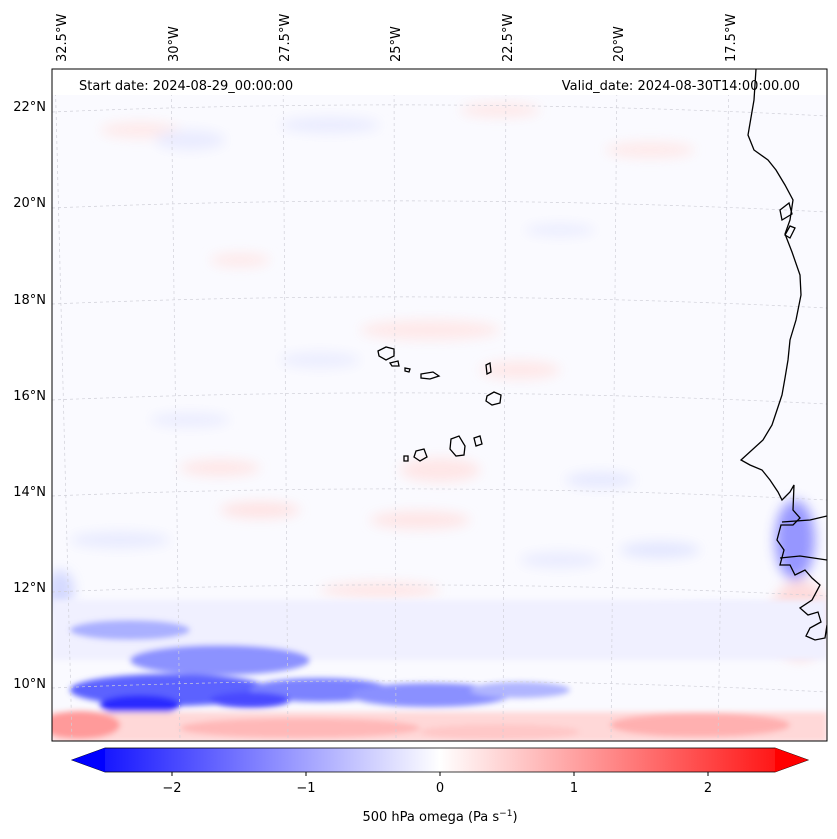 This screenshot has height=839, width=837. What do you see at coordinates (478, 441) in the screenshot?
I see `island-maio` at bounding box center [478, 441].